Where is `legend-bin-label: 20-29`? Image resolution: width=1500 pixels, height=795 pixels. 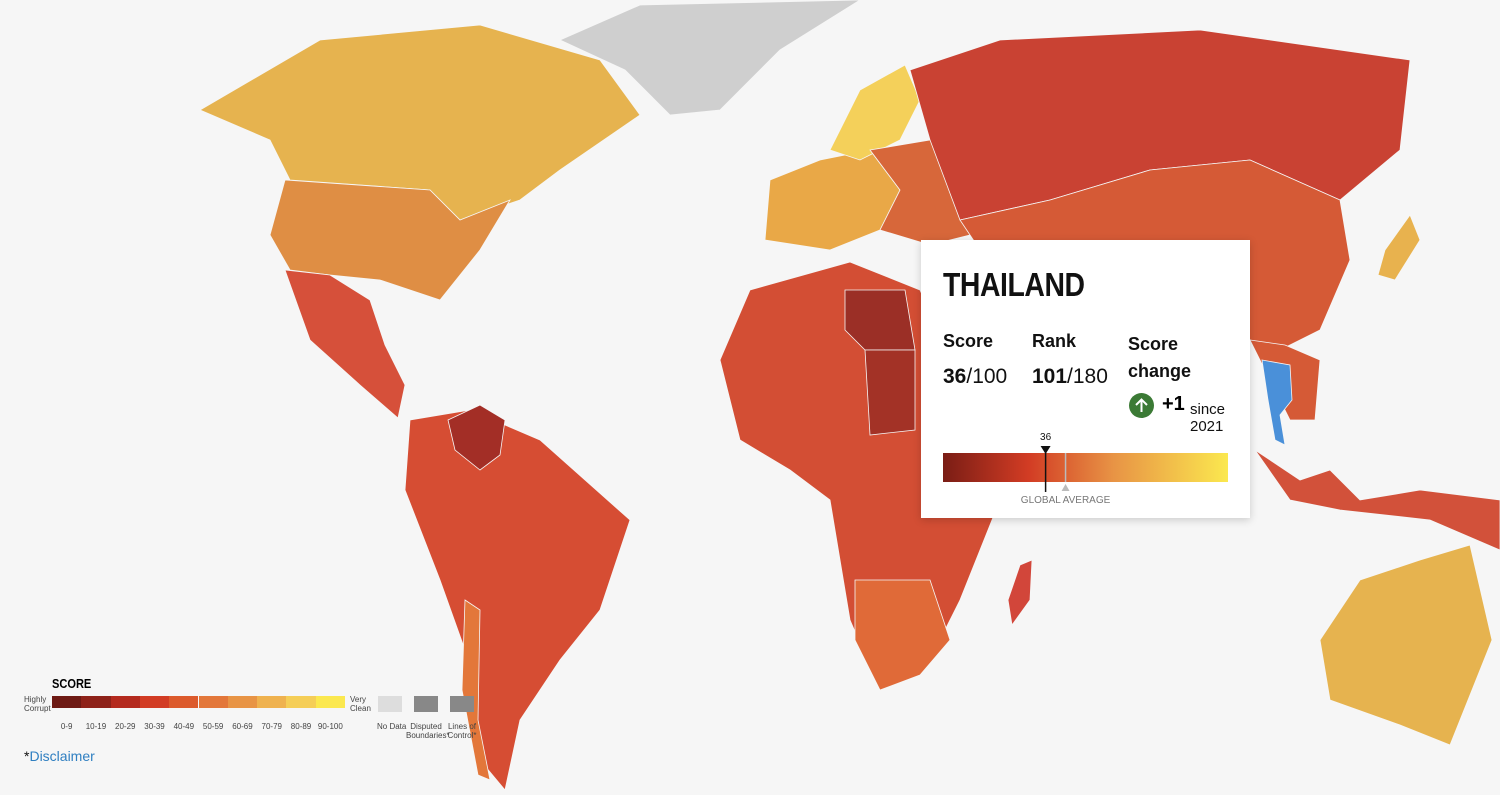
legend-bin-label: 20-29 is located at coordinates (125, 726).